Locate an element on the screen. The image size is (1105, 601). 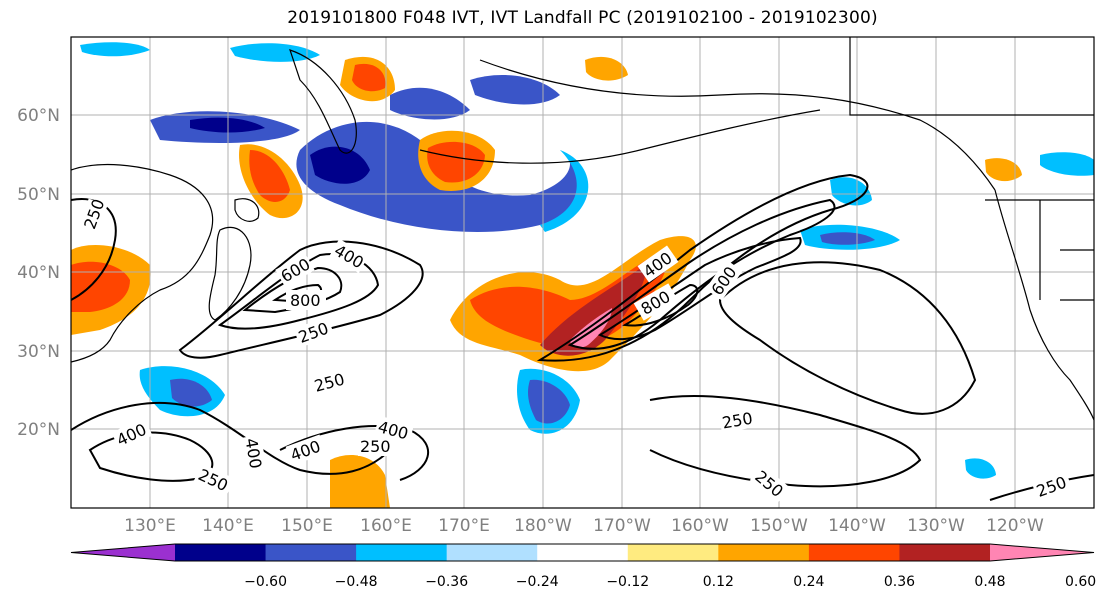
colorbar-tick-label: 0.24 is located at coordinates (808, 582).